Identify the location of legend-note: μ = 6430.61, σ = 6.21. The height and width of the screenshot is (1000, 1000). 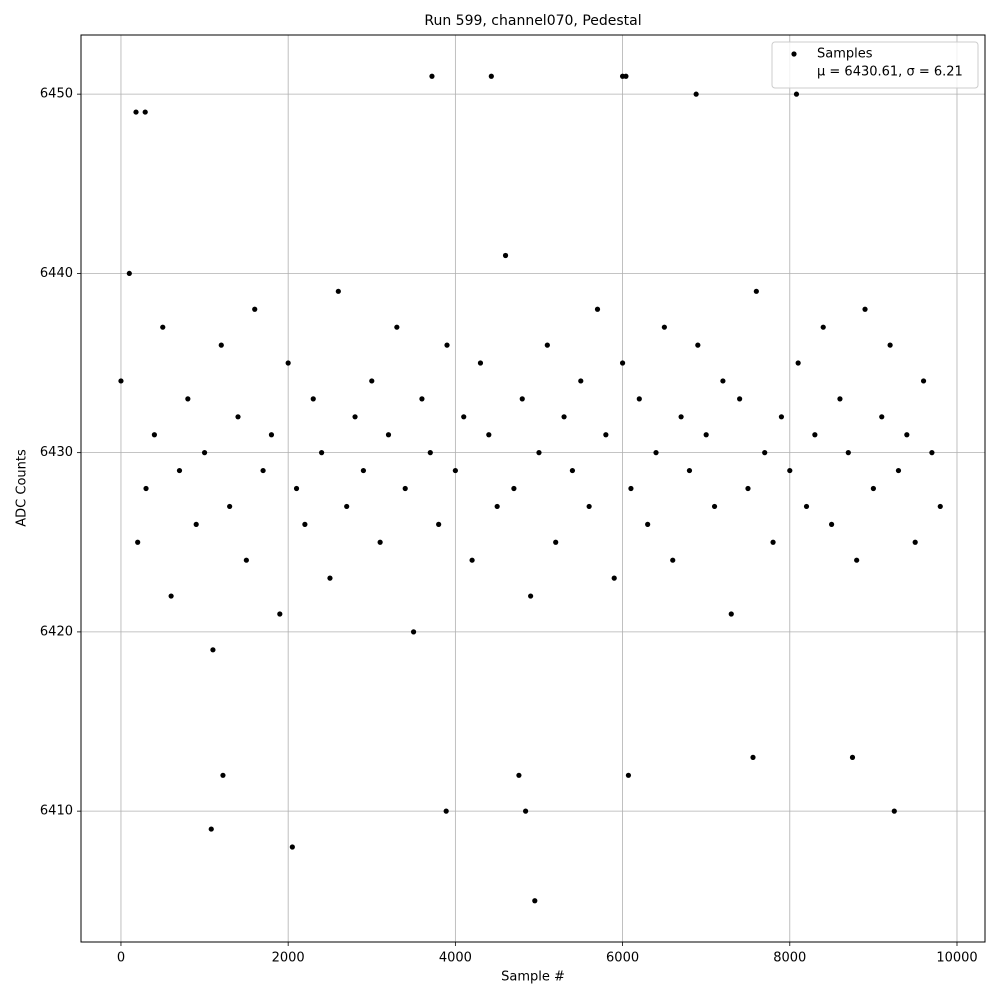
(890, 72).